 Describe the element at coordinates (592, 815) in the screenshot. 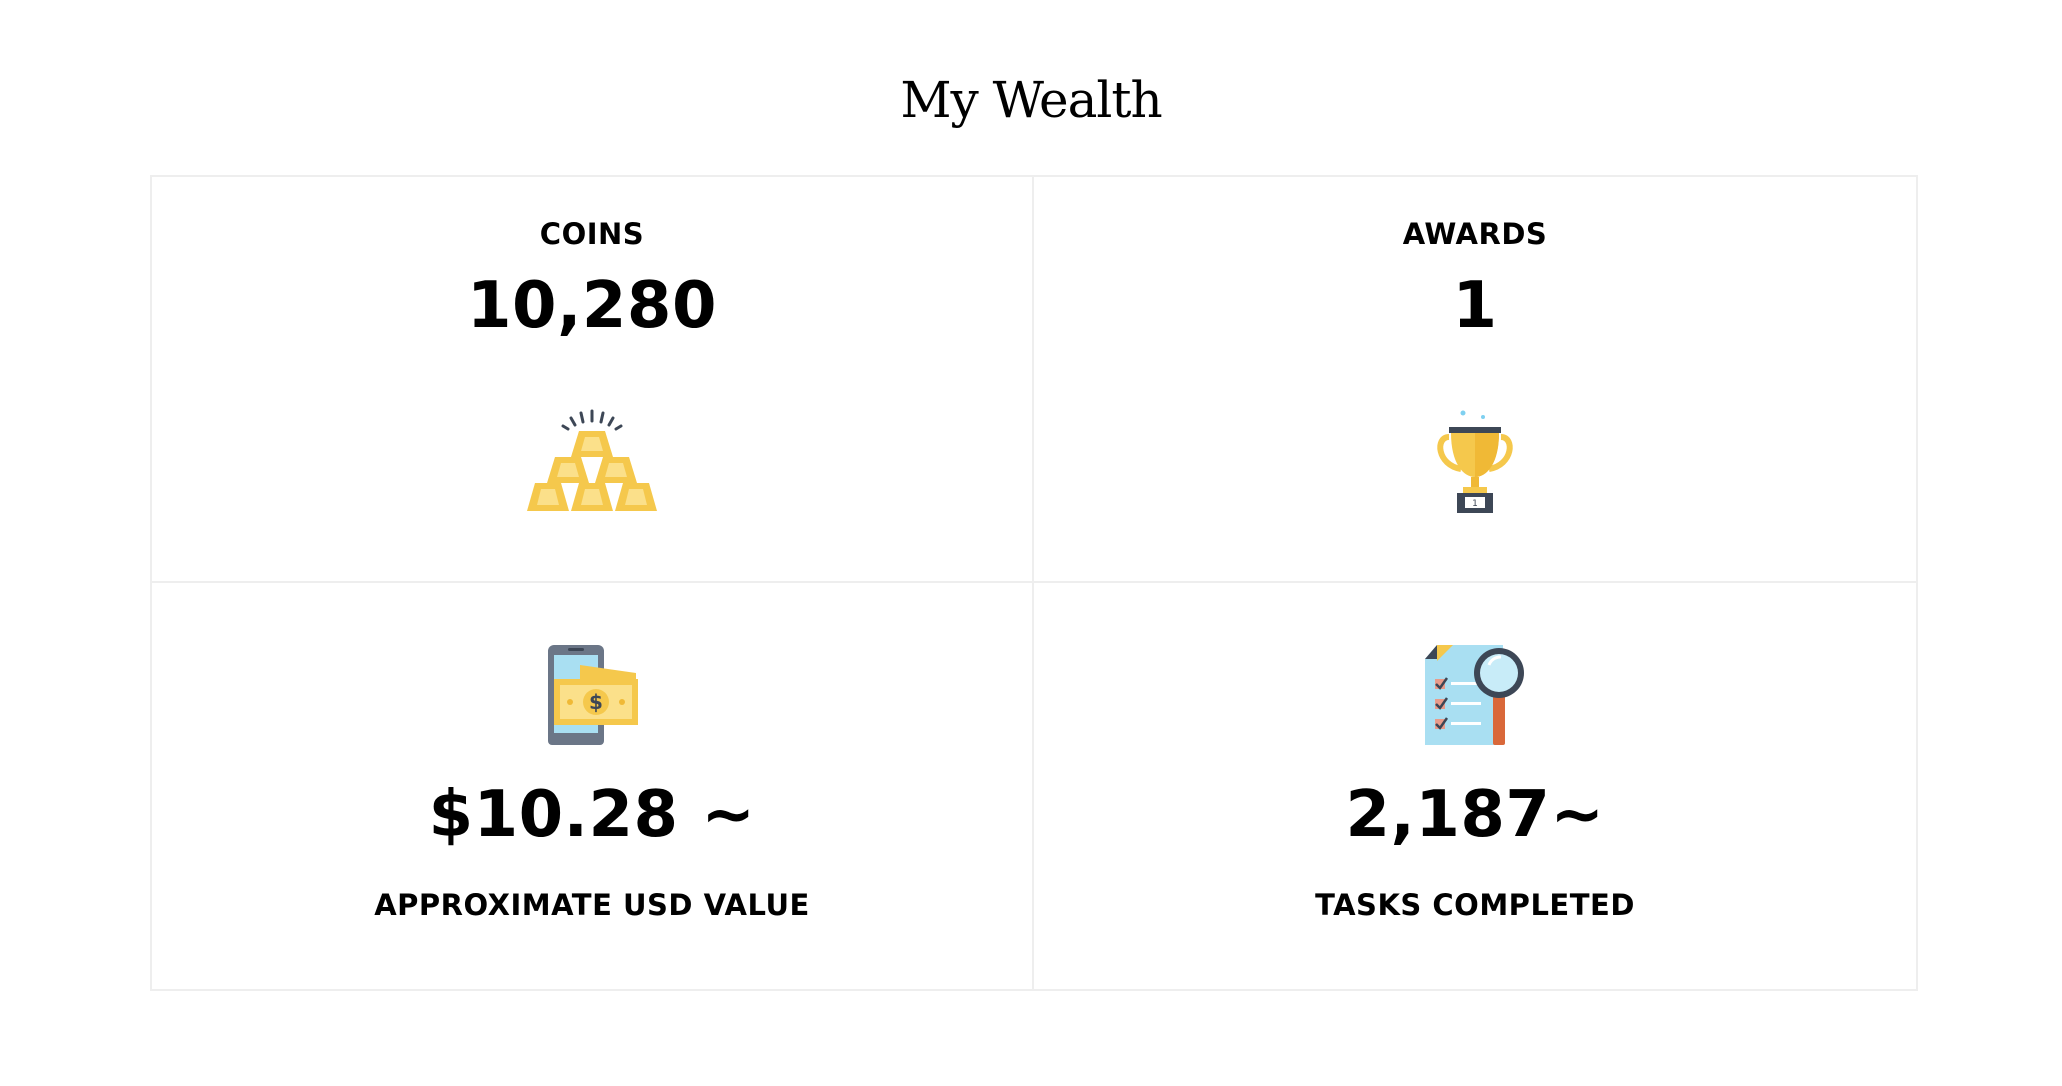

I see `usd-value: $10.28 ~` at that location.